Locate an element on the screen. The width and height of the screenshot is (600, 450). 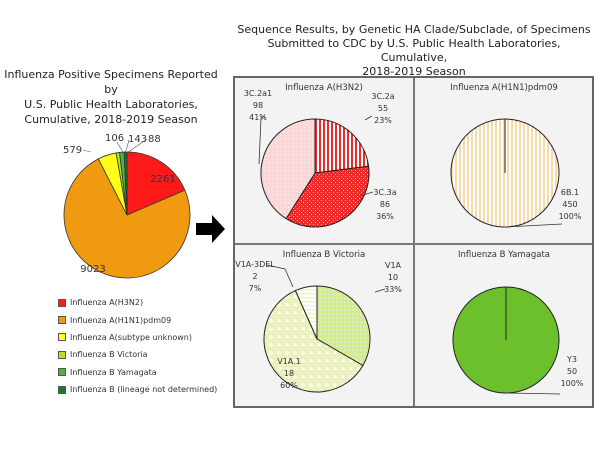
vertical-divider is located at coordinates (414, 242).